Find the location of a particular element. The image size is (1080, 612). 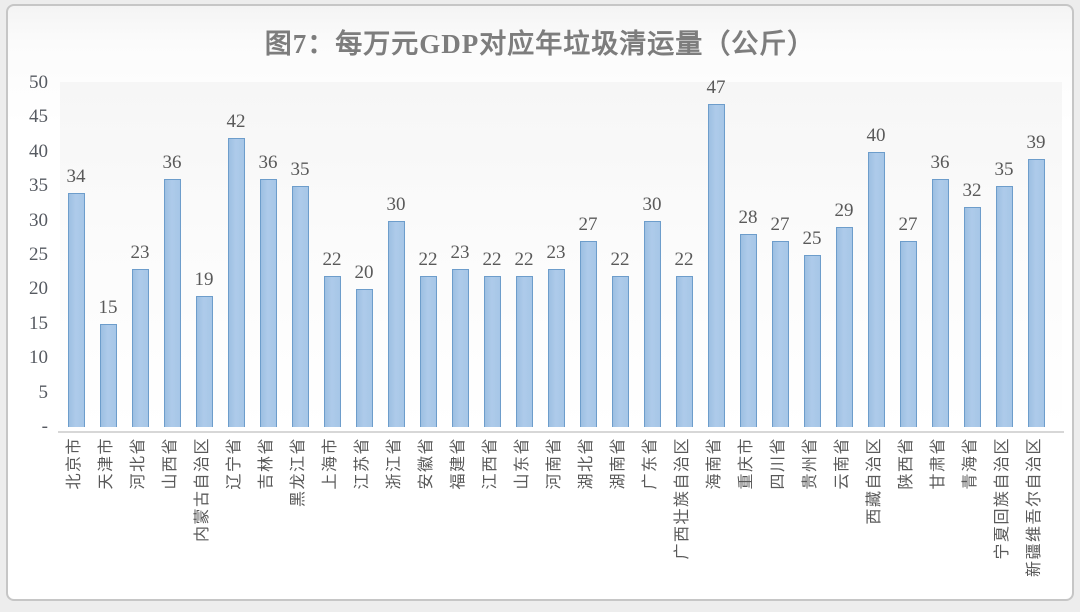

x-axis-label: 上海市 is located at coordinates (330, 463).